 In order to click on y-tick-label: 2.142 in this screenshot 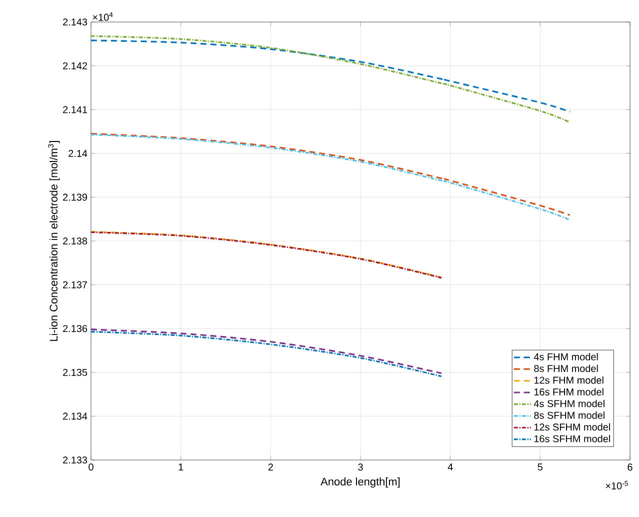, I will do `click(75, 66)`.